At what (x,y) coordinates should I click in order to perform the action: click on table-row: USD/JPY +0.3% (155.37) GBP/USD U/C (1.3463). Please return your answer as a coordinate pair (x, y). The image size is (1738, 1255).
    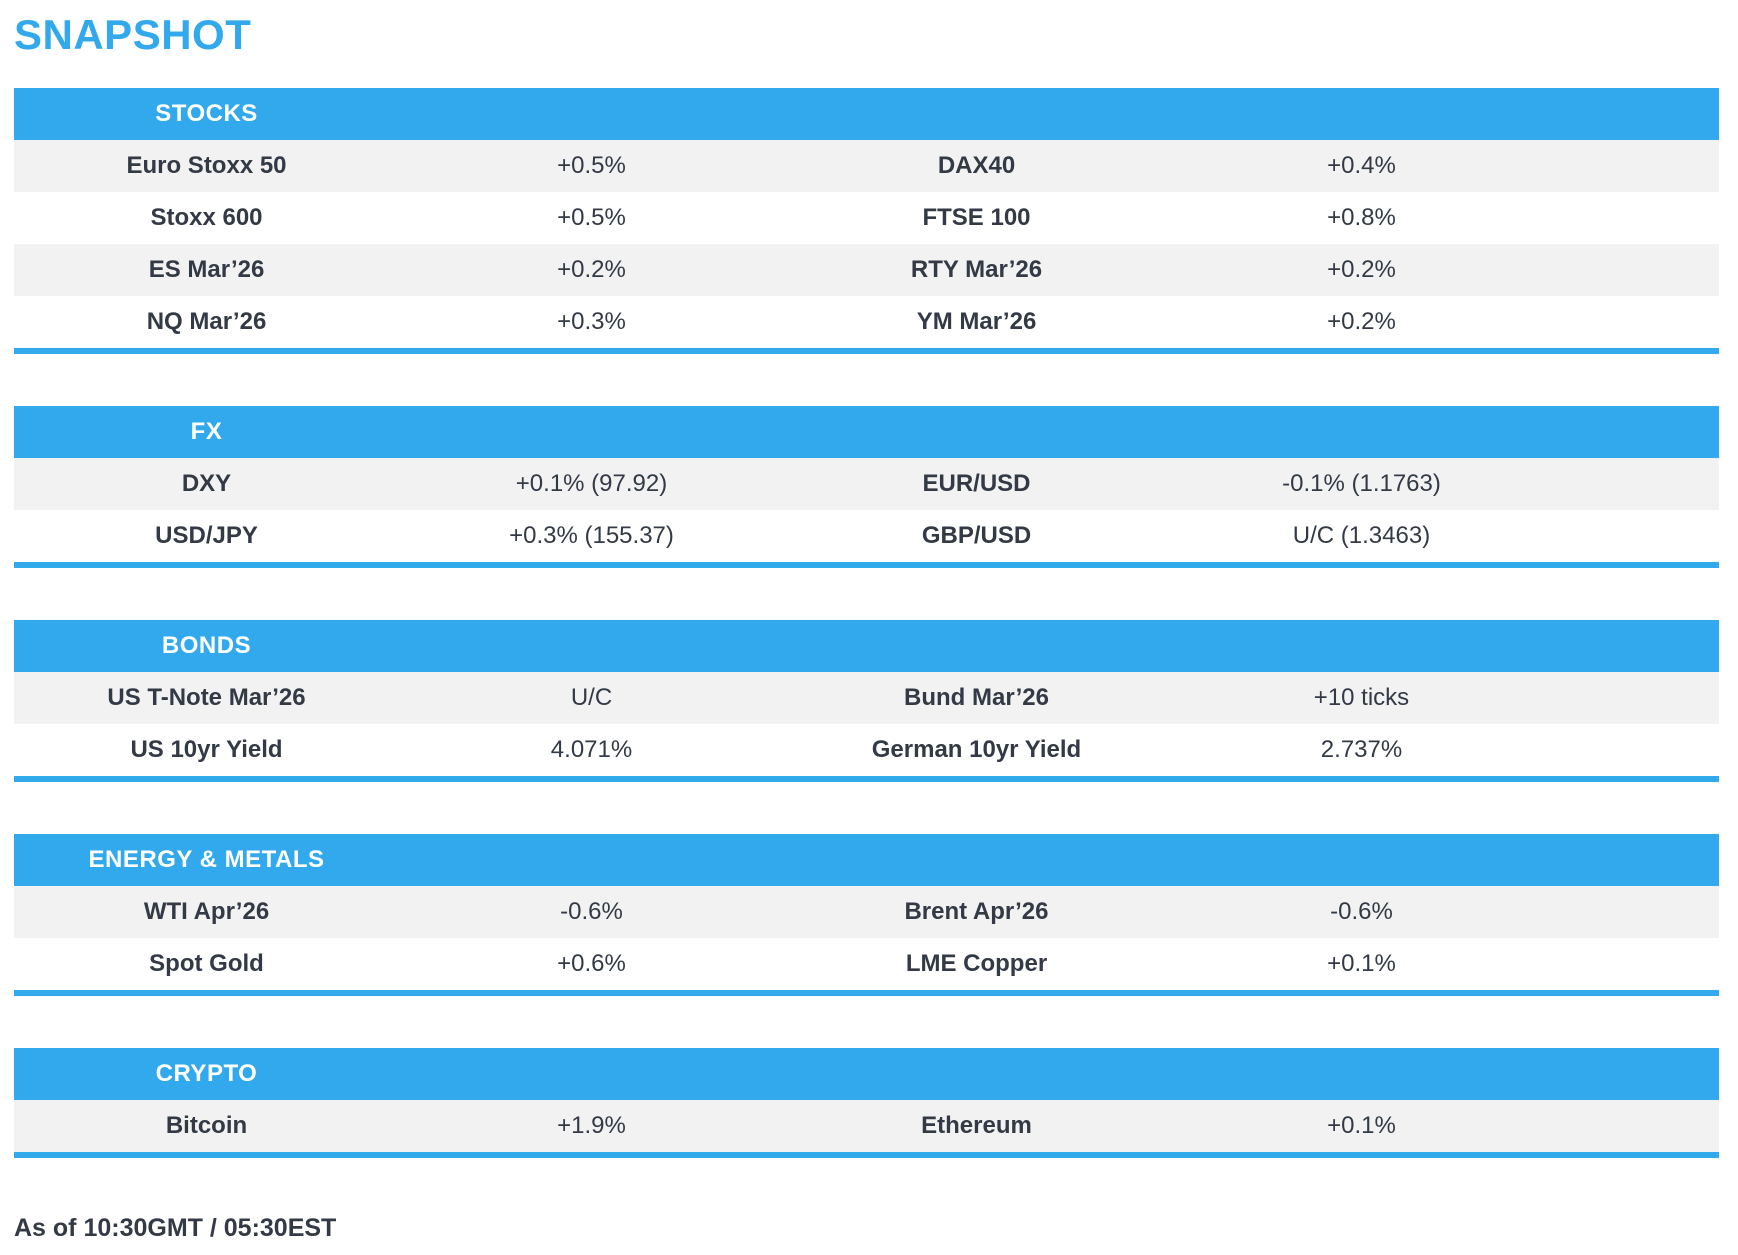
    Looking at the image, I should click on (866, 536).